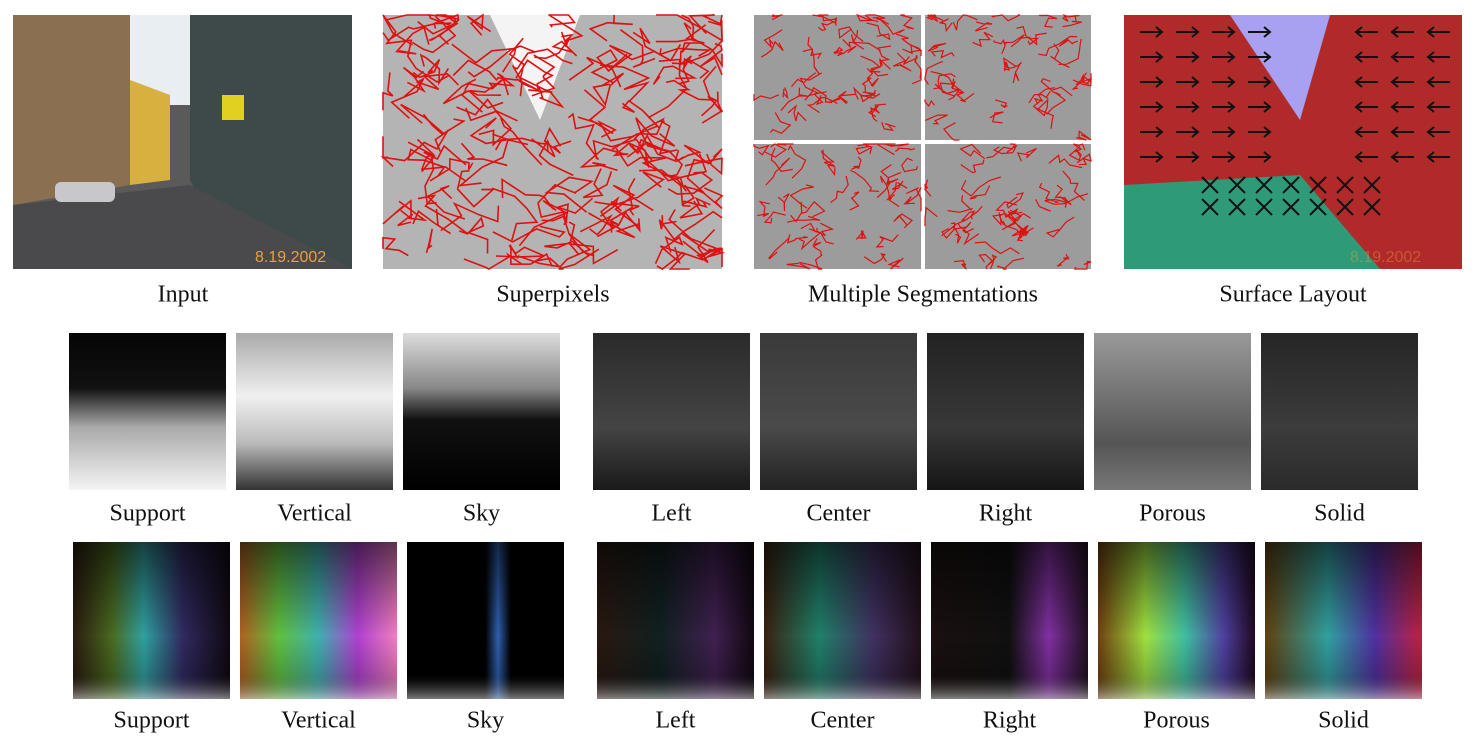 Image resolution: width=1477 pixels, height=750 pixels. I want to click on segment-boundaries, so click(922, 142).